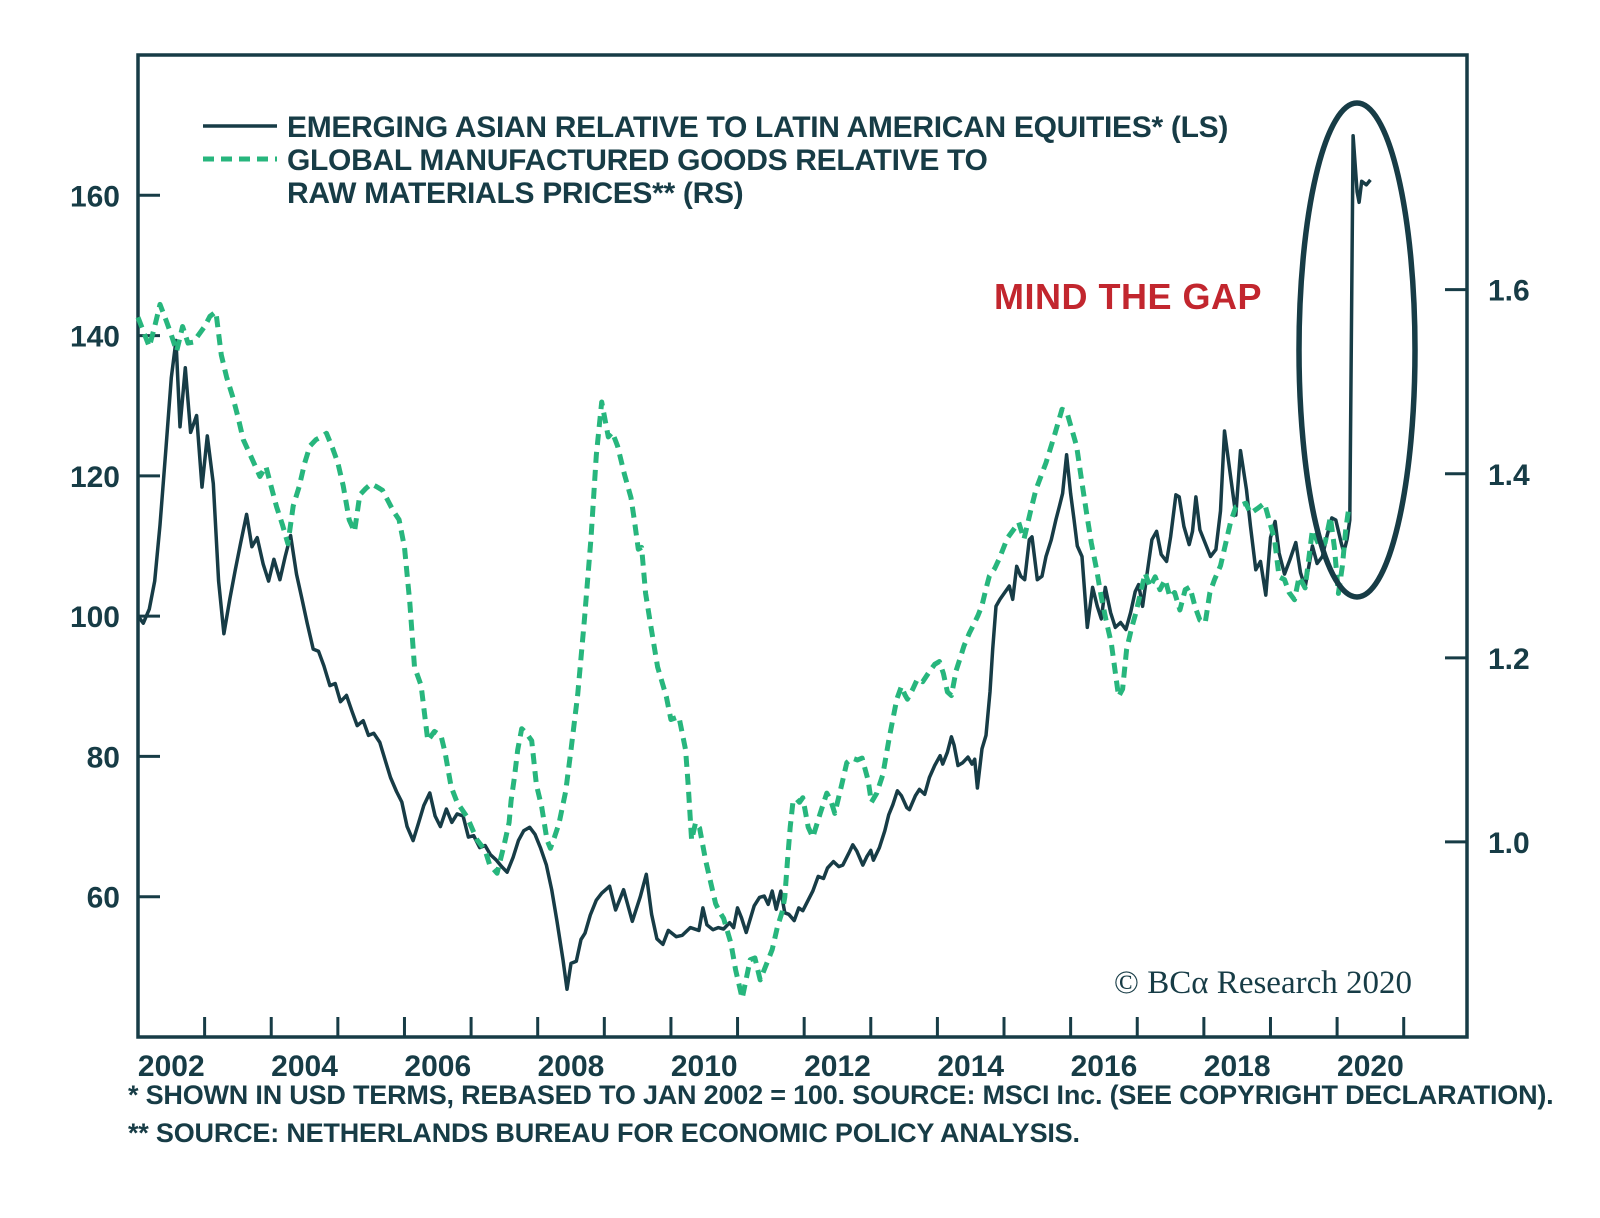  Describe the element at coordinates (1509, 843) in the screenshot. I see `right-axis-tick-label: 1.0` at that location.